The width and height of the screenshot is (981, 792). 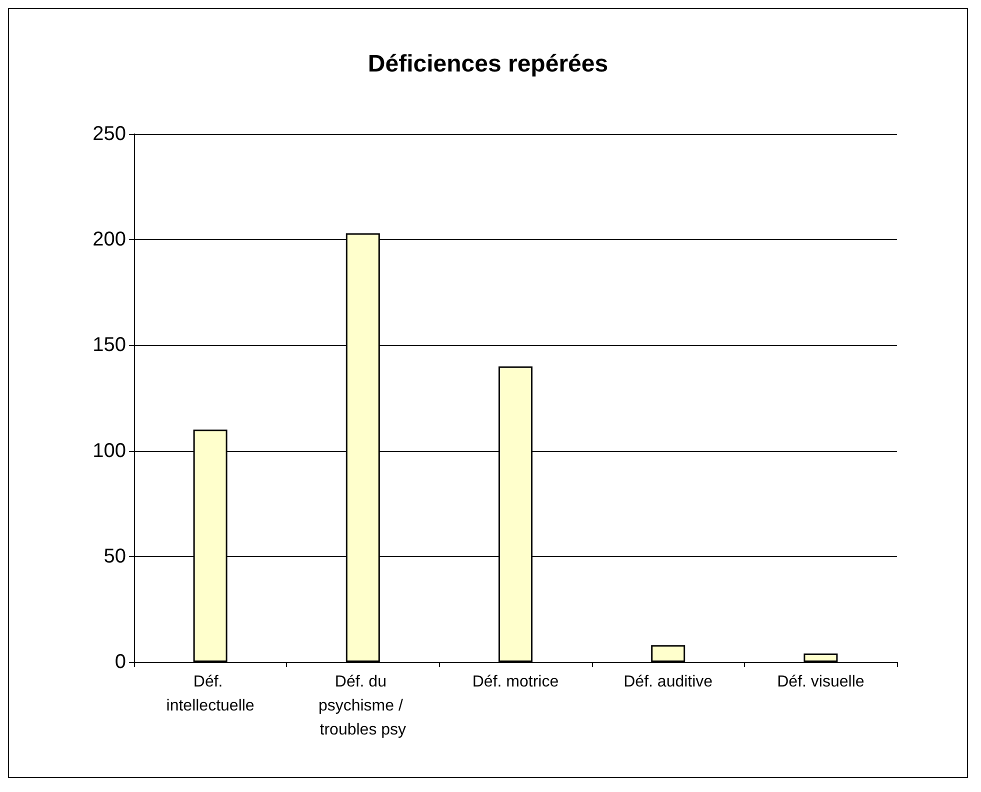 I want to click on x-tick-label: Déf. du psychisme / troubles psy, so click(x=363, y=706).